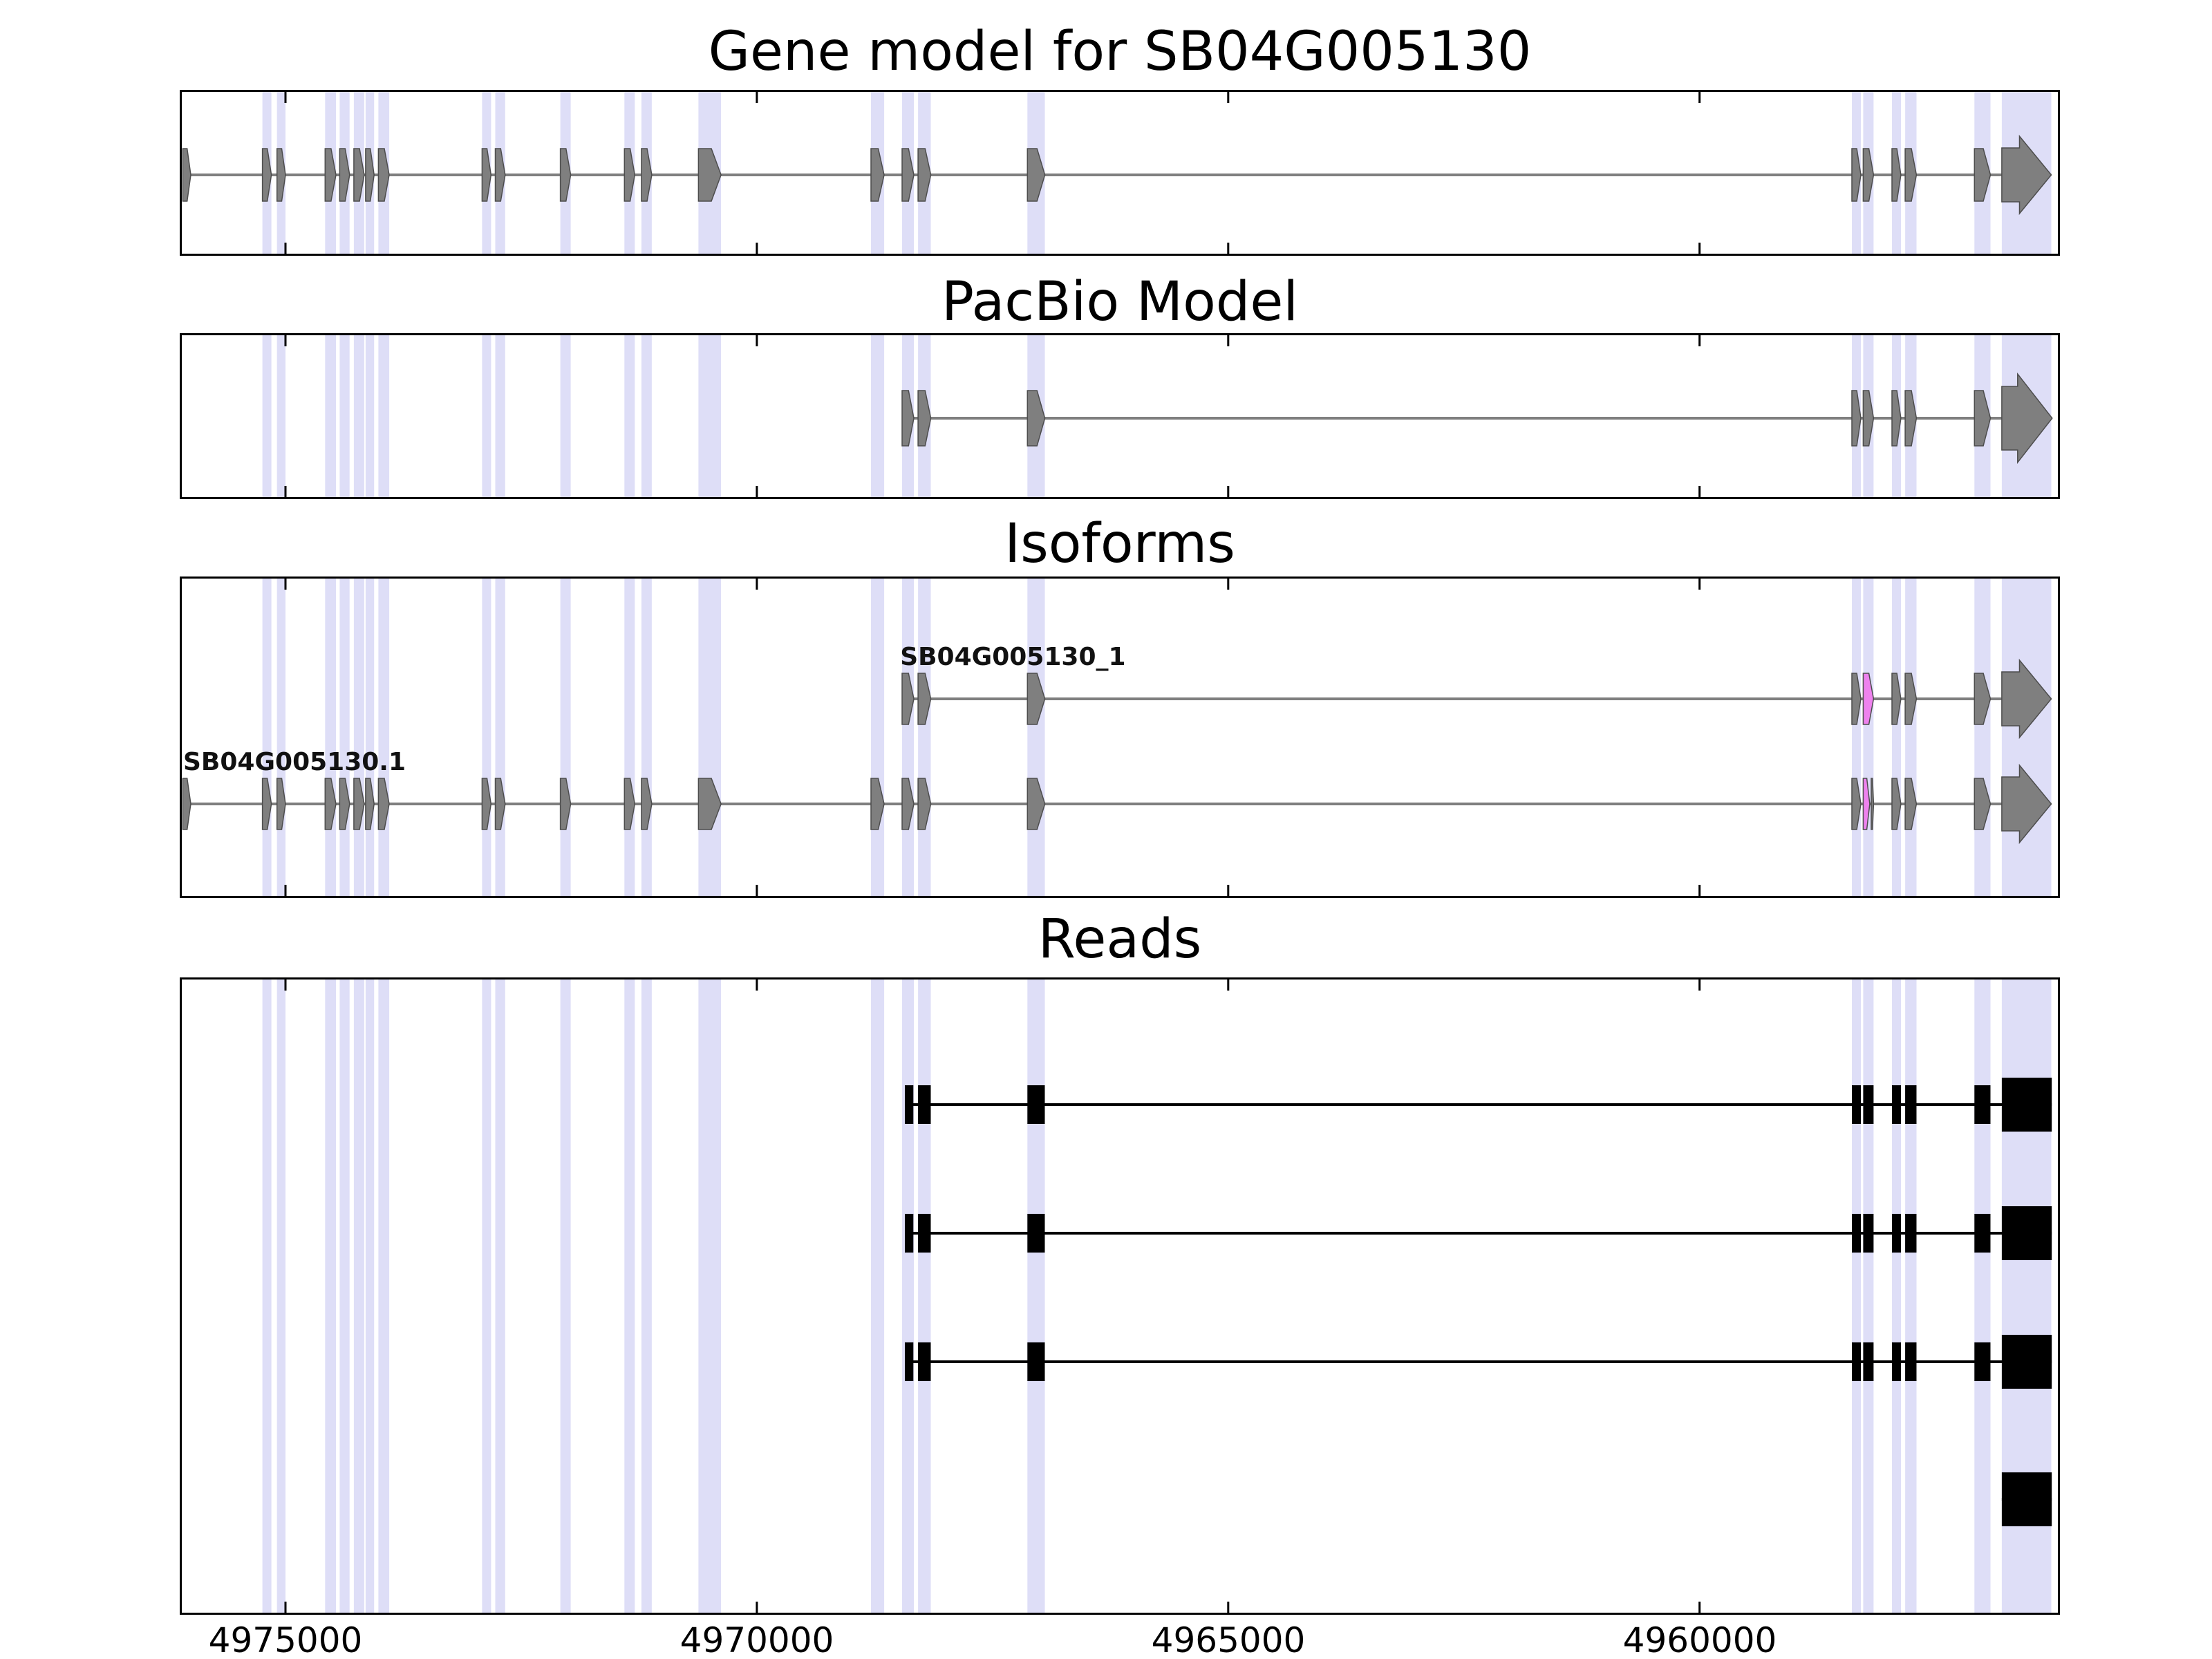 Image resolution: width=2212 pixels, height=1659 pixels. What do you see at coordinates (1120, 52) in the screenshot?
I see `panel-title-gene-model: Gene model for SB04G005130` at bounding box center [1120, 52].